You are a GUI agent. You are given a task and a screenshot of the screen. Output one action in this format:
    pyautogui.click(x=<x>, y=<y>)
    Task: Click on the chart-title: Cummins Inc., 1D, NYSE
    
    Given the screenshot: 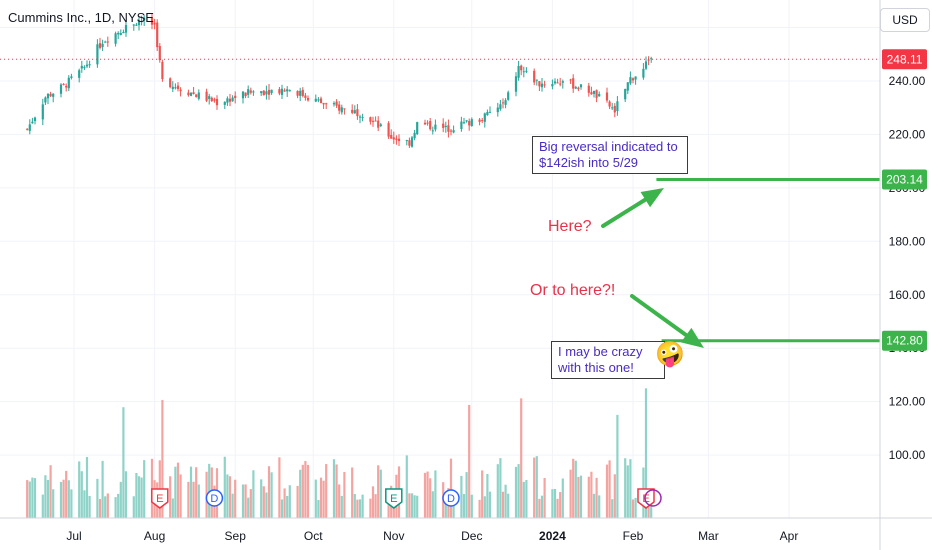 What is the action you would take?
    pyautogui.click(x=81, y=17)
    